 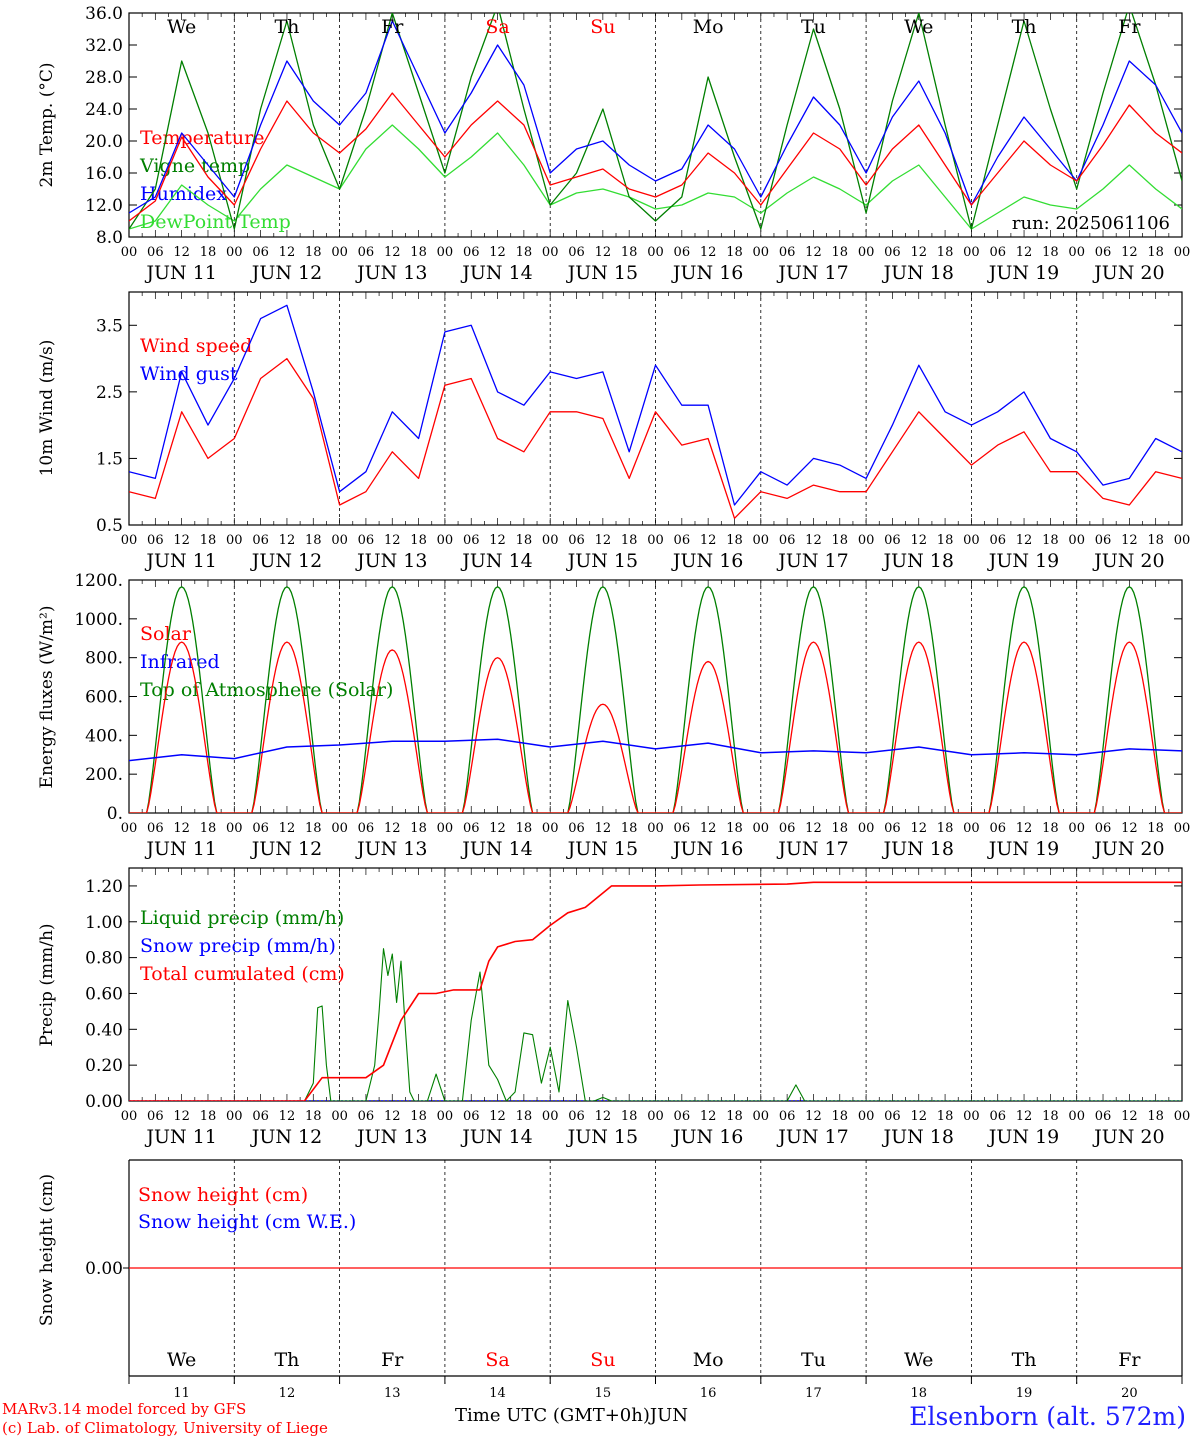 What do you see at coordinates (242, 918) in the screenshot?
I see `legend-entry: Liquid precip (mm/h)` at bounding box center [242, 918].